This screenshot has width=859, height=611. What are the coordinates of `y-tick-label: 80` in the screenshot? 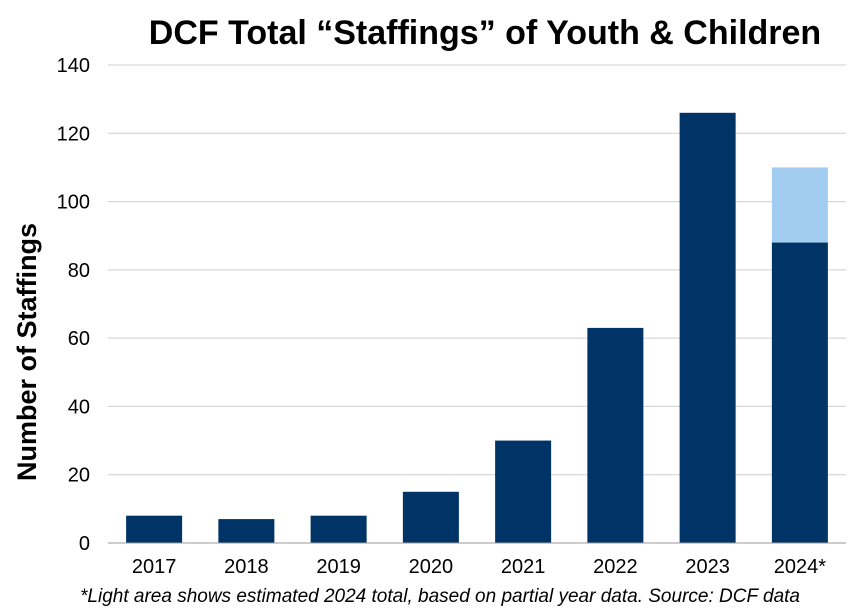 It's located at (79, 271).